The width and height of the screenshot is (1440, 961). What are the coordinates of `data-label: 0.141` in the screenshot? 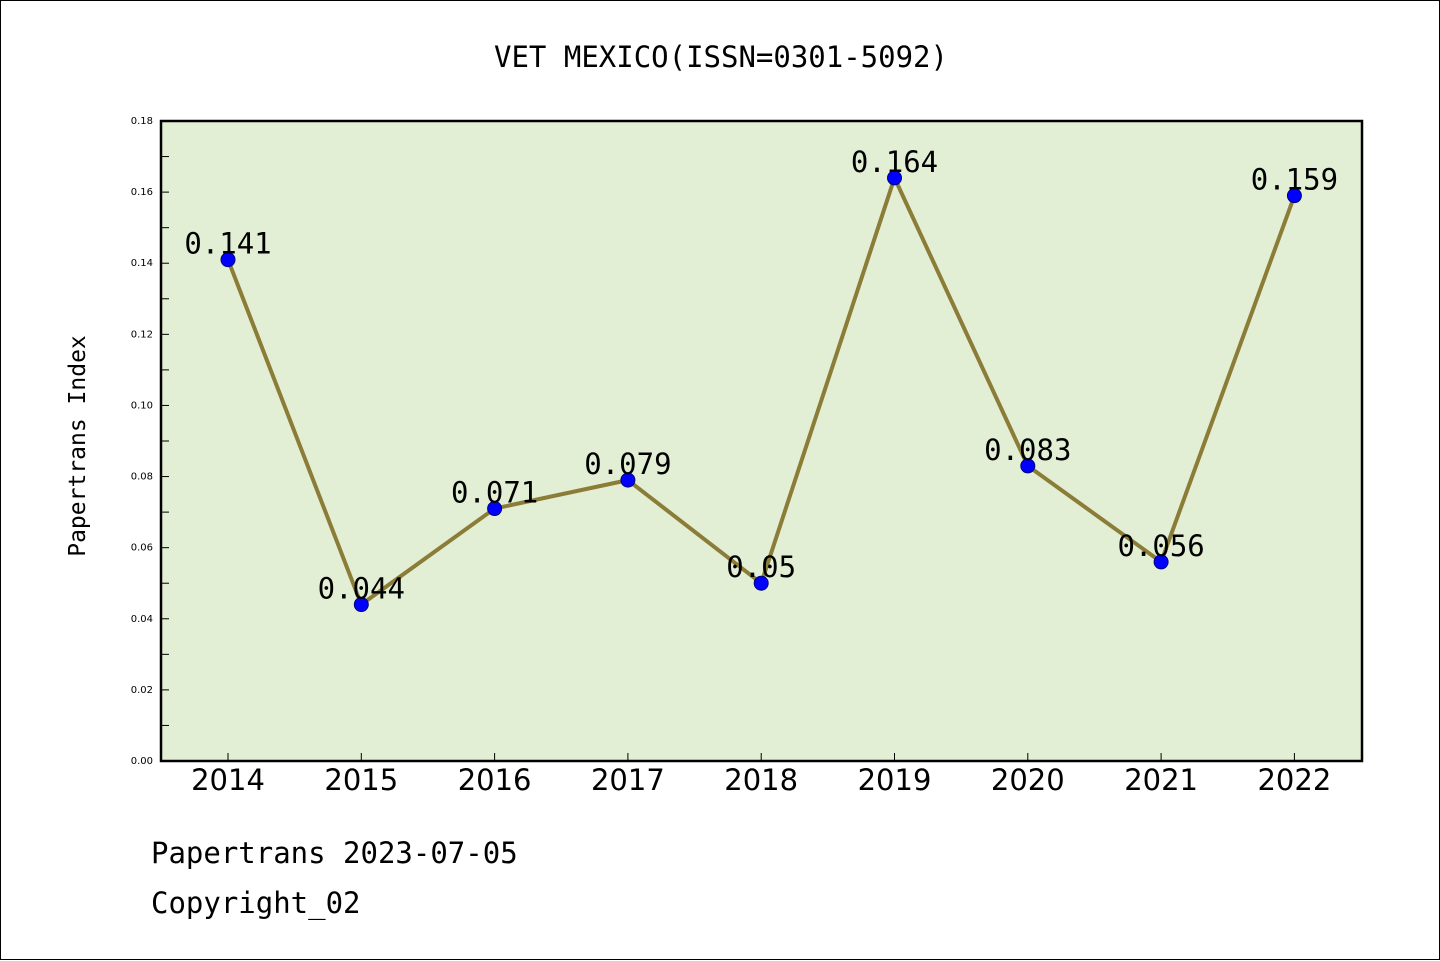 It's located at (227, 244).